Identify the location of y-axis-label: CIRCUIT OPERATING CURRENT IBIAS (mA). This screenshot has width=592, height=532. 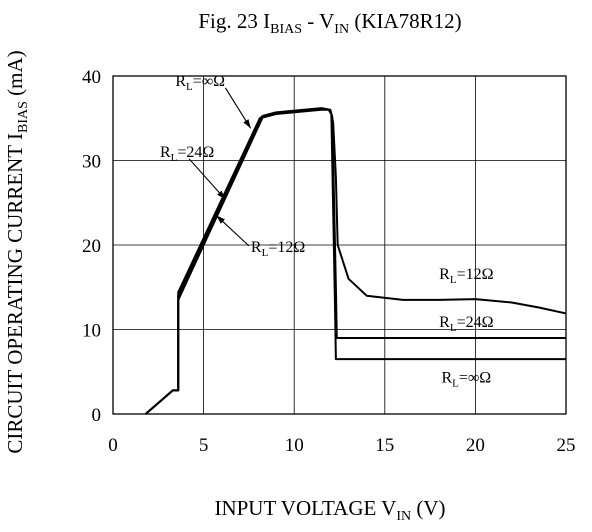
(17, 251).